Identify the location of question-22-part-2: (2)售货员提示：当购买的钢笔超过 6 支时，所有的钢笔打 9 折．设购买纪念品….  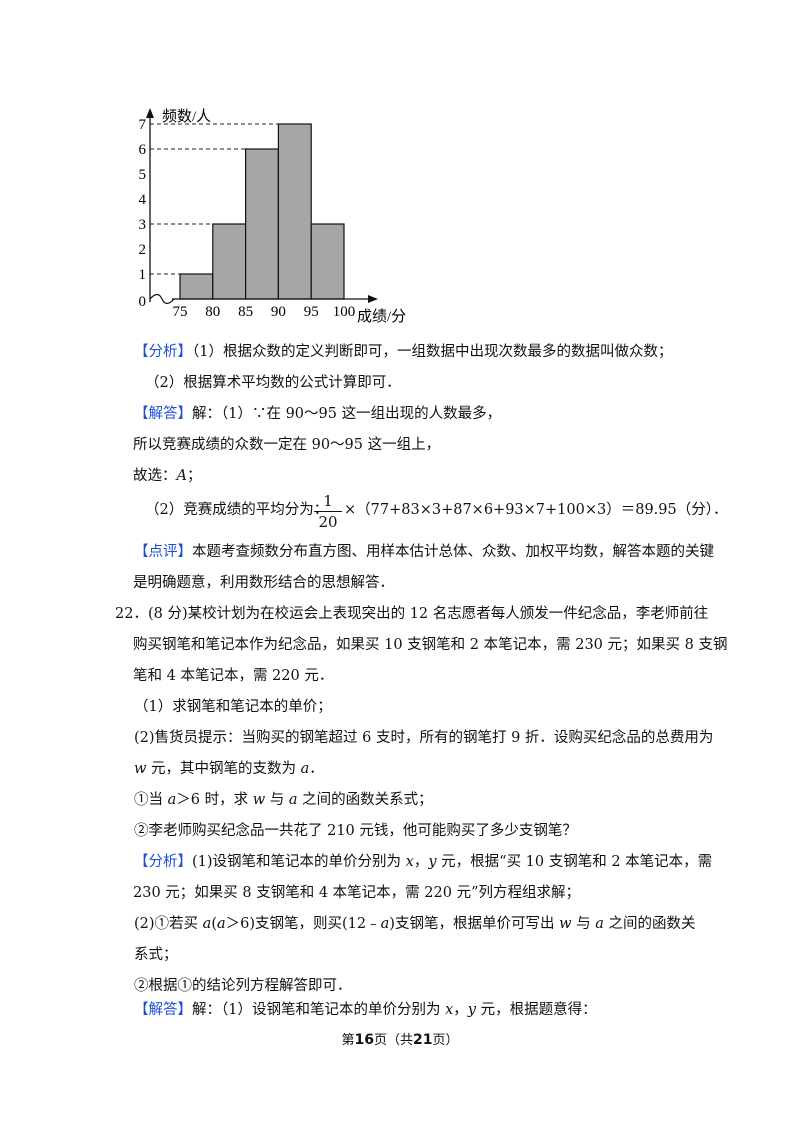
(424, 738).